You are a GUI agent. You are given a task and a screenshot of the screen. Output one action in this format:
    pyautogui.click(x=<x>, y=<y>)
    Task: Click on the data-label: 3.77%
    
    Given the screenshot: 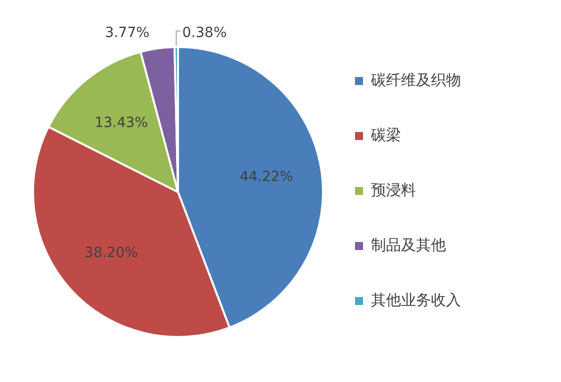 What is the action you would take?
    pyautogui.click(x=127, y=33)
    